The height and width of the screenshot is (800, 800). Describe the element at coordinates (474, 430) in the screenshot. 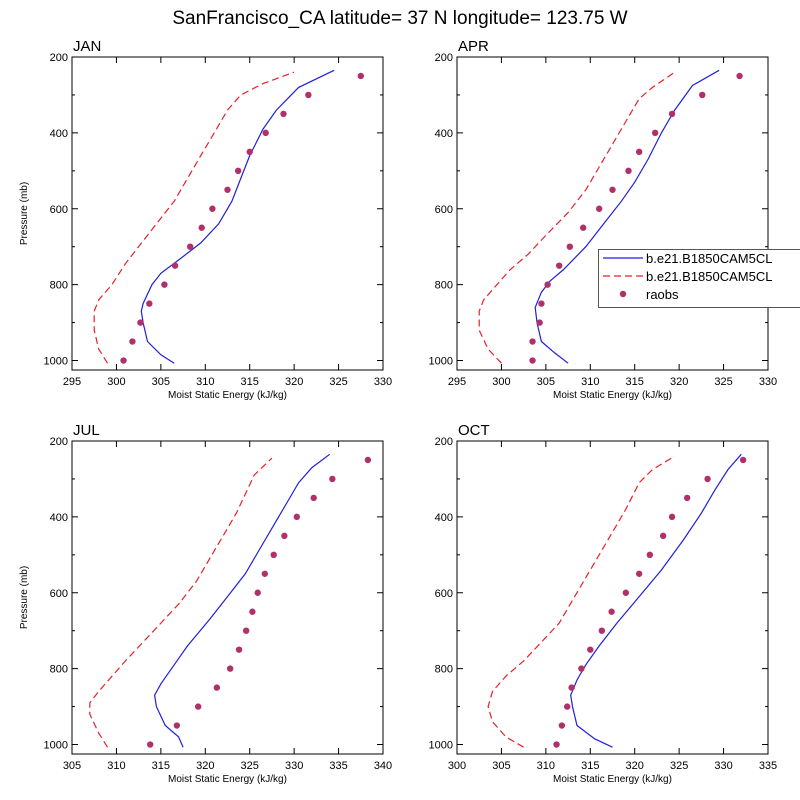

I see `panel-title: OCT` at that location.